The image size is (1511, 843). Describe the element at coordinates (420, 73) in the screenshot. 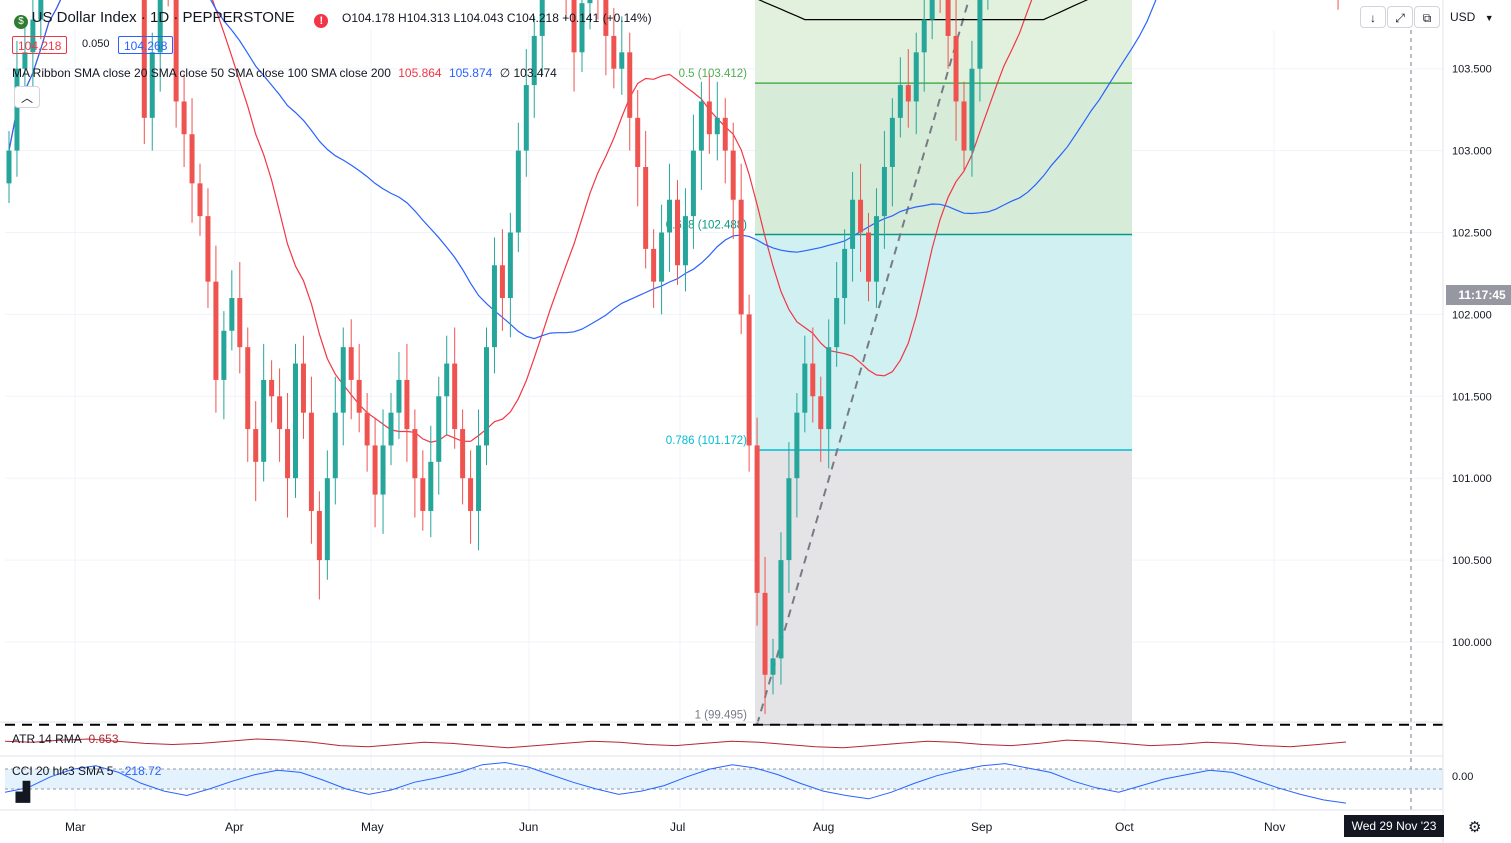

I see `ma-value-20: 105.864` at that location.